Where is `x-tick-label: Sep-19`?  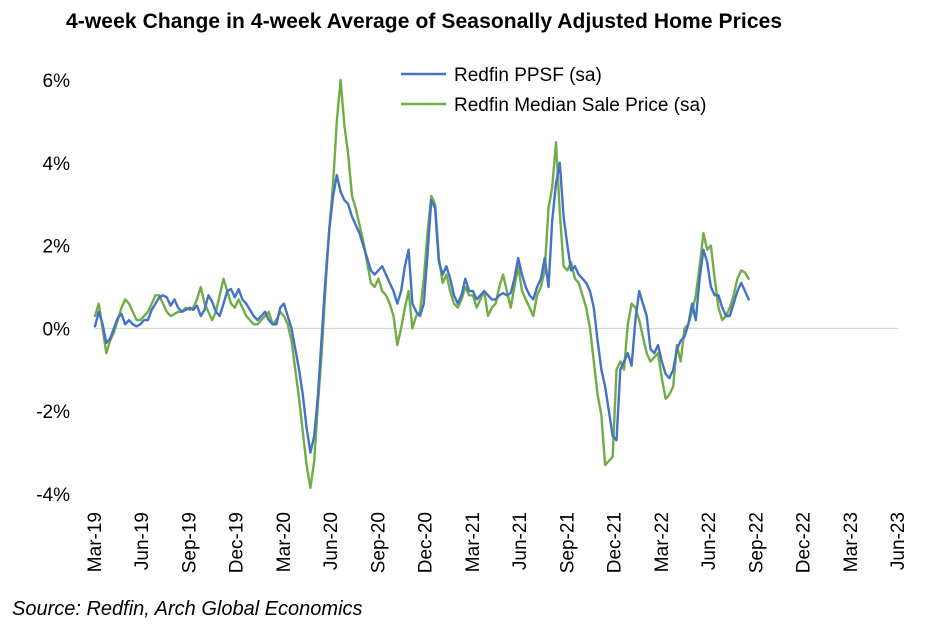
x-tick-label: Sep-19 is located at coordinates (189, 542).